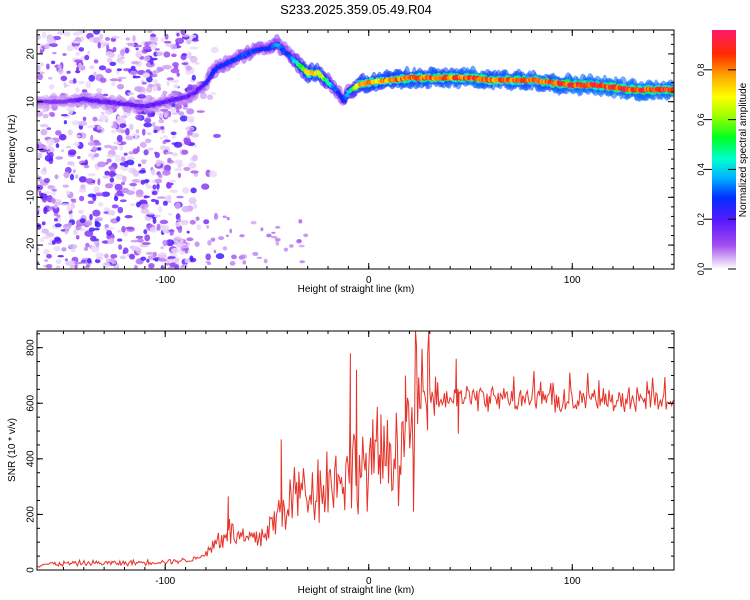 The image size is (750, 600). What do you see at coordinates (31, 54) in the screenshot?
I see `y-tick-label: 20` at bounding box center [31, 54].